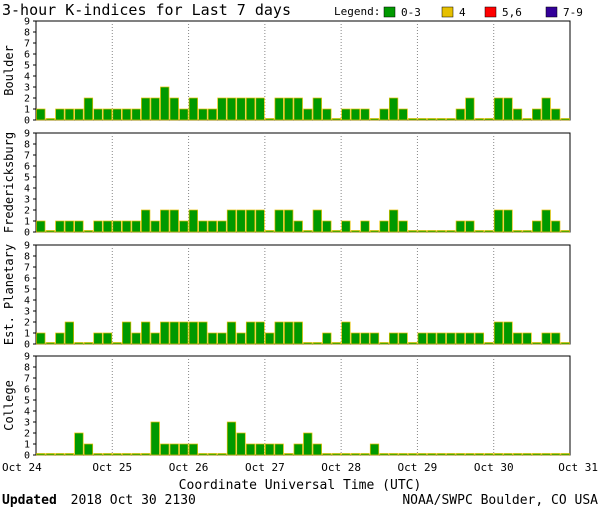 This screenshot has width=600, height=510. I want to click on x-tick-label: Oct 31, so click(578, 467).